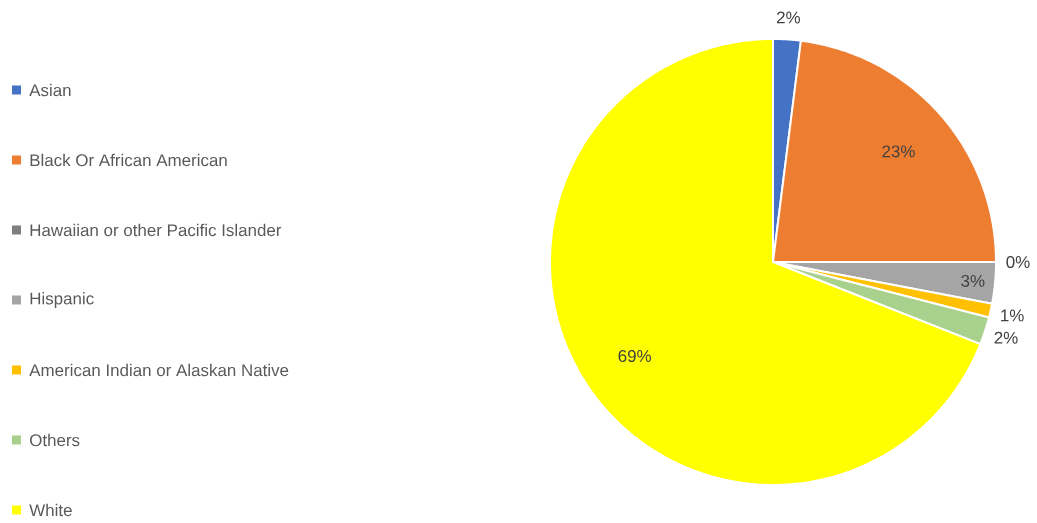  I want to click on data-label: 3%, so click(973, 280).